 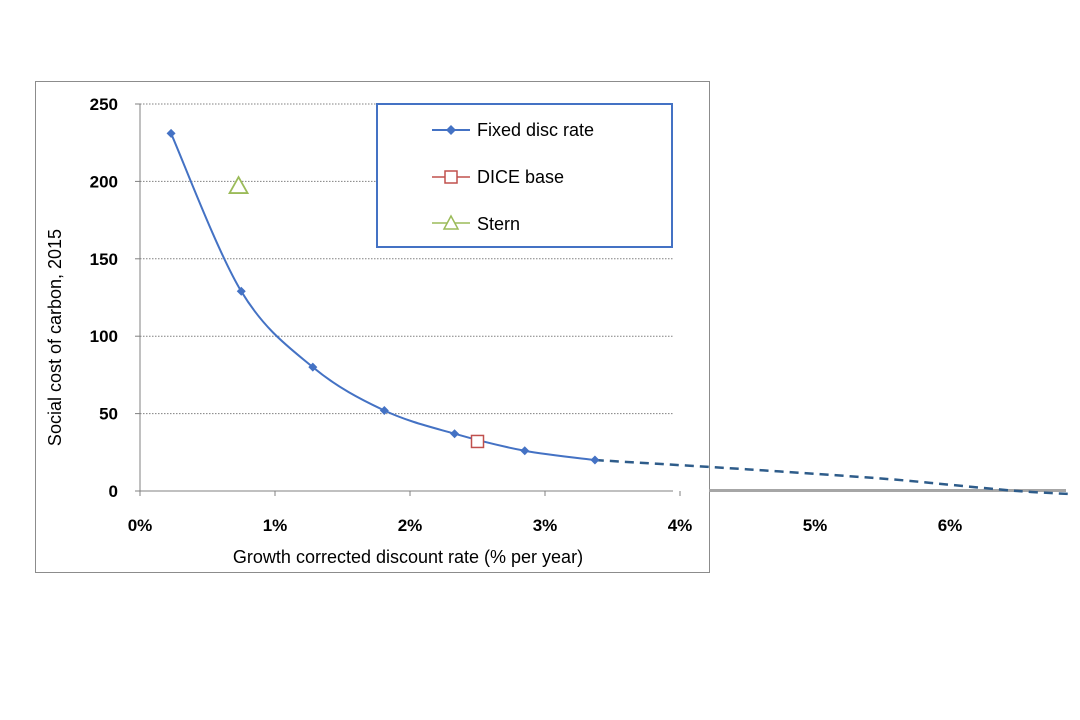 I want to click on y-tick-label-100: 100, so click(x=104, y=336).